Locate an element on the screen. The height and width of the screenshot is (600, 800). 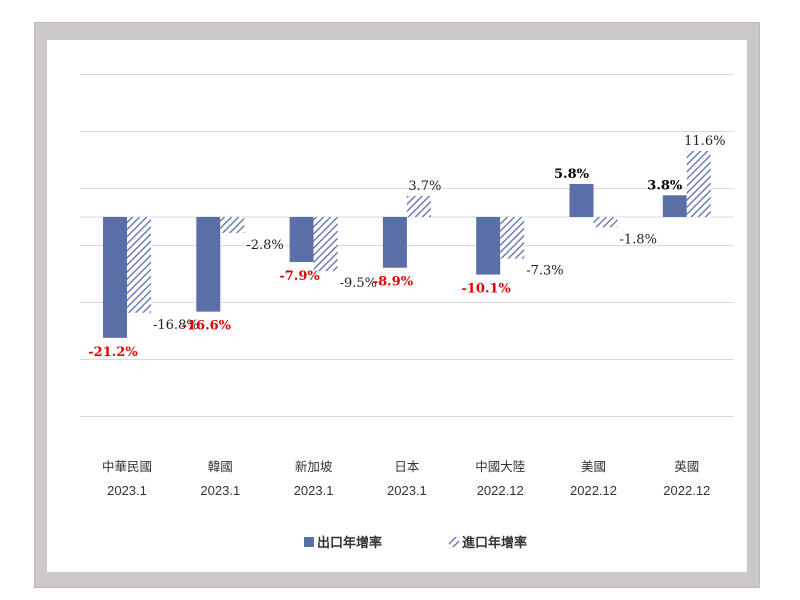
export-label-3: -8.9% is located at coordinates (393, 282).